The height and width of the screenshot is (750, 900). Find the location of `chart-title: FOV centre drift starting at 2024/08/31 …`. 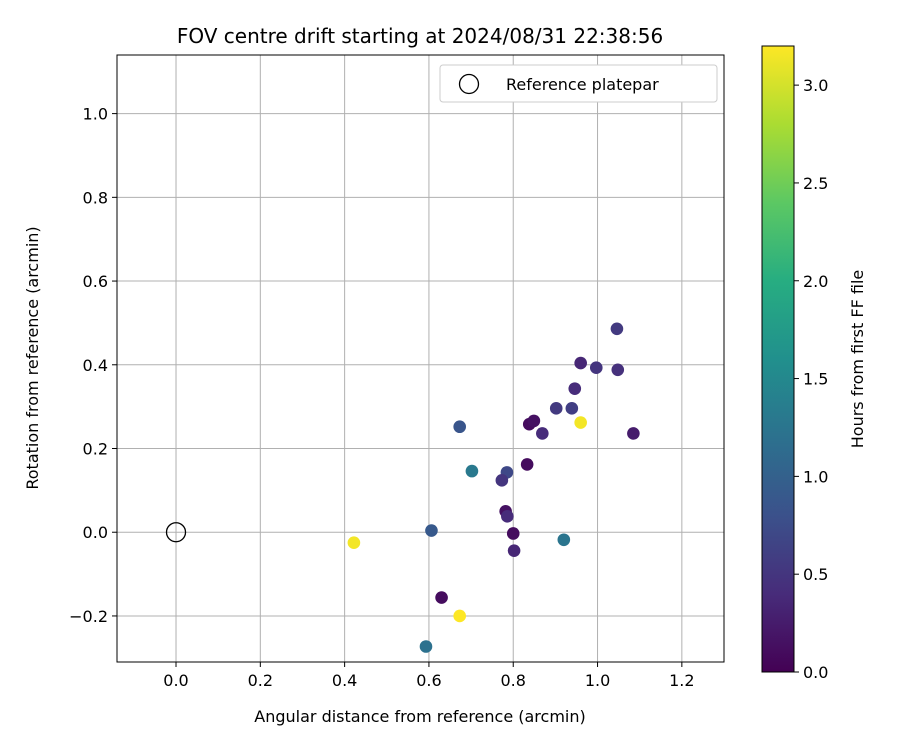

chart-title: FOV centre drift starting at 2024/08/31 … is located at coordinates (420, 36).